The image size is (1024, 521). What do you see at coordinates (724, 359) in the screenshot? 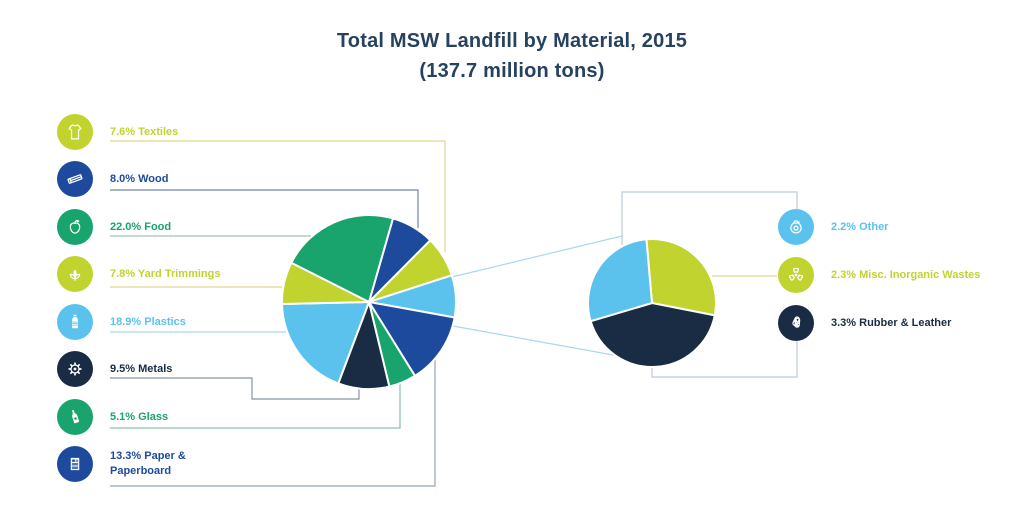
I see `connector-rubber-leather` at bounding box center [724, 359].